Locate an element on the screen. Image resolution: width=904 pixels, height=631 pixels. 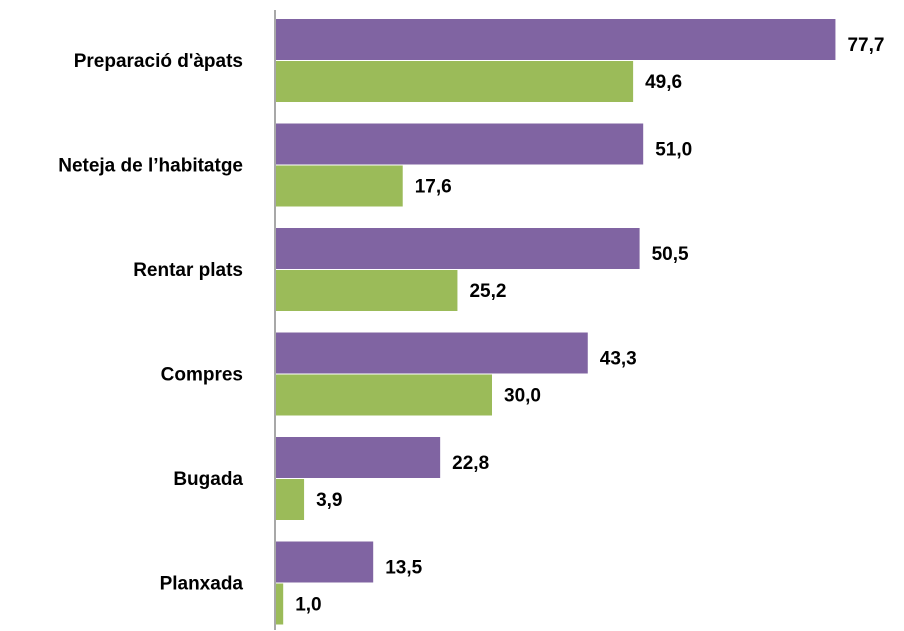
value-label: 30,0 is located at coordinates (522, 396).